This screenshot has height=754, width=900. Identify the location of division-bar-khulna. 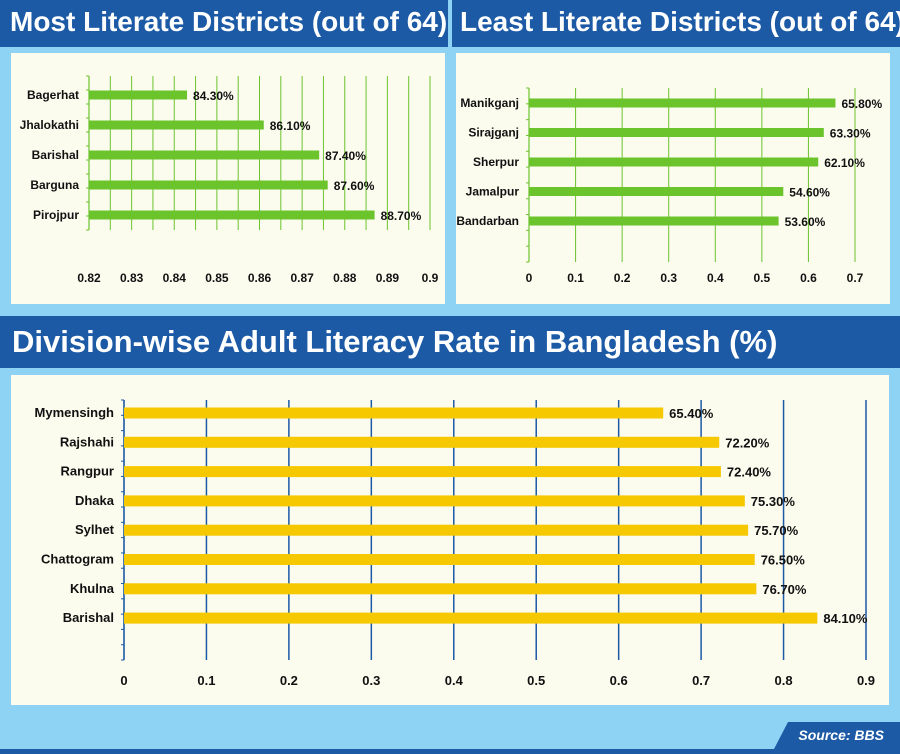
(440, 589).